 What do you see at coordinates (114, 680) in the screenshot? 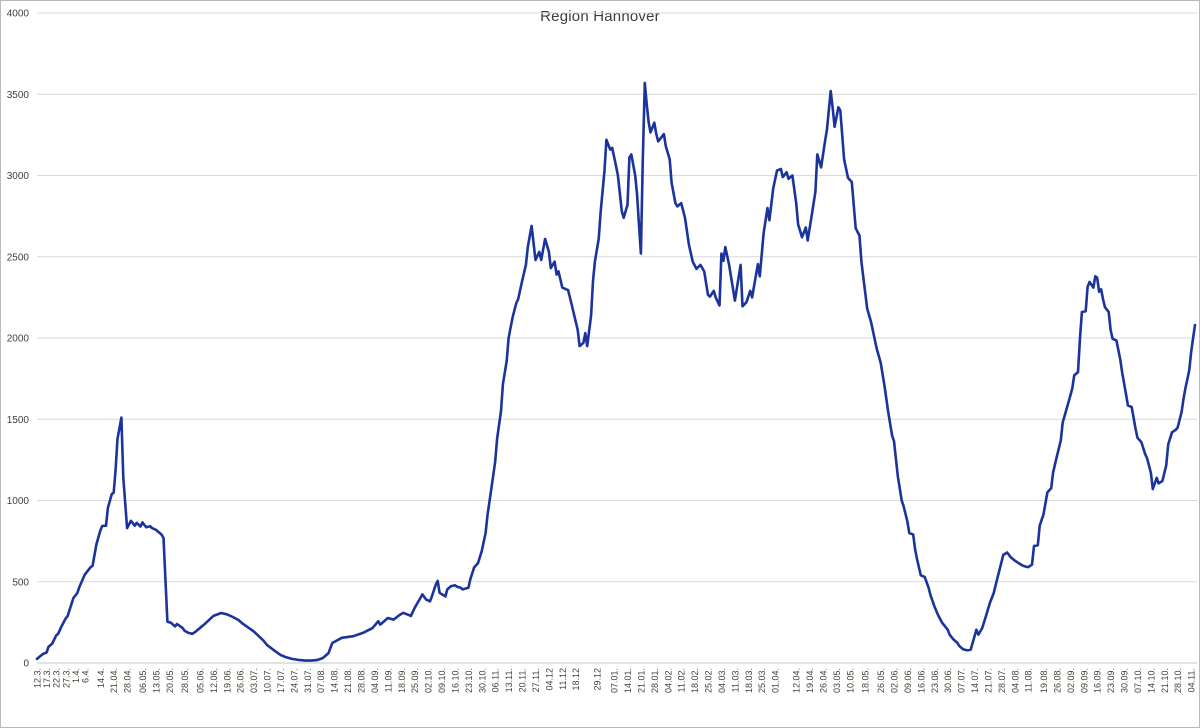
I see `x-tick-label: 21.04.` at bounding box center [114, 680].